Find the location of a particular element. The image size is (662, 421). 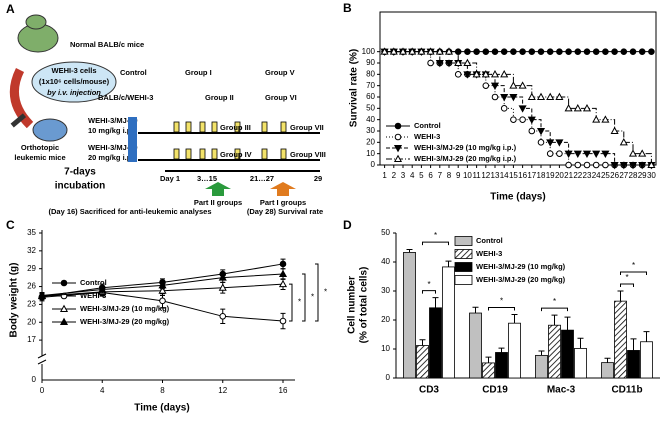

axis-break is located at coordinates (42, 359).